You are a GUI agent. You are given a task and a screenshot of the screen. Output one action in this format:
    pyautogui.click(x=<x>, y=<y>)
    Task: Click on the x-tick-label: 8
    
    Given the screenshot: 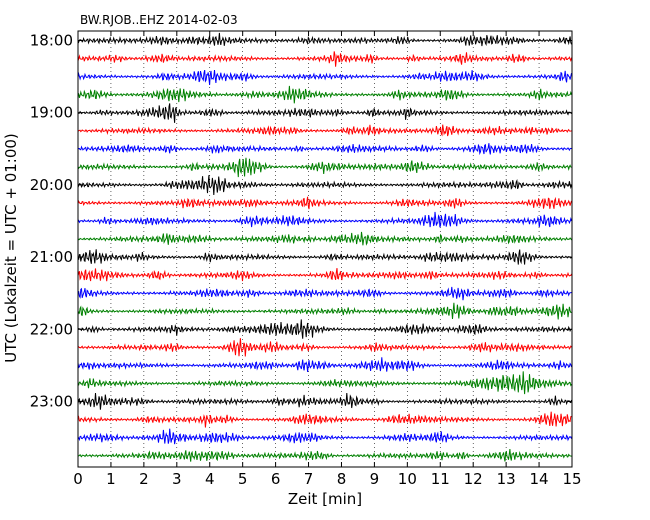 What is the action you would take?
    pyautogui.click(x=342, y=479)
    